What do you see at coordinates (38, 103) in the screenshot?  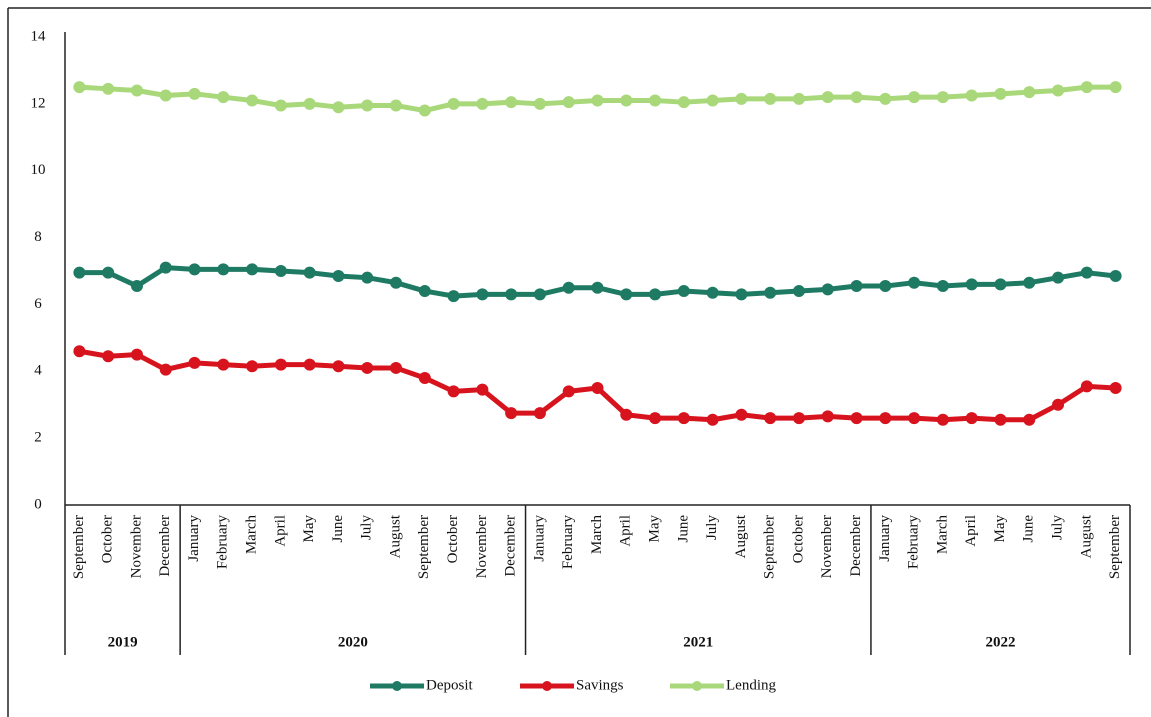 I see `y-tick-label: 12` at bounding box center [38, 103].